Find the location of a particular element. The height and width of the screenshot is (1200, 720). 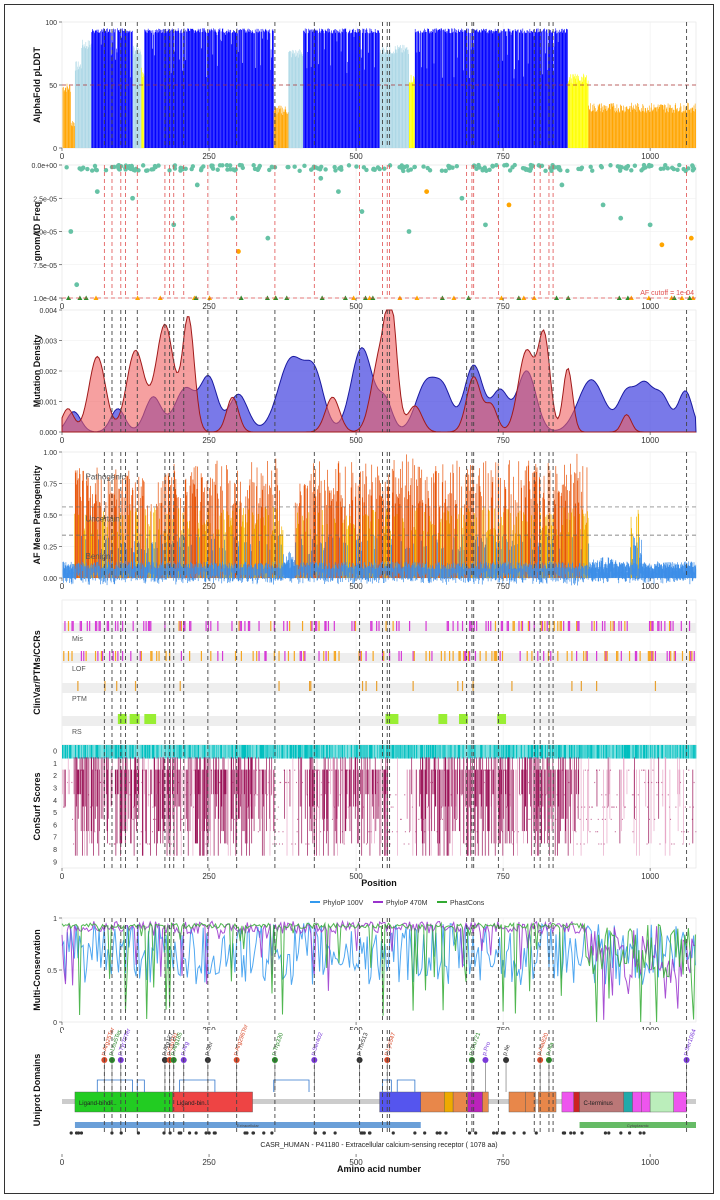

y-axis-label-gnomad: gnomAD Freq is located at coordinates (37, 232).